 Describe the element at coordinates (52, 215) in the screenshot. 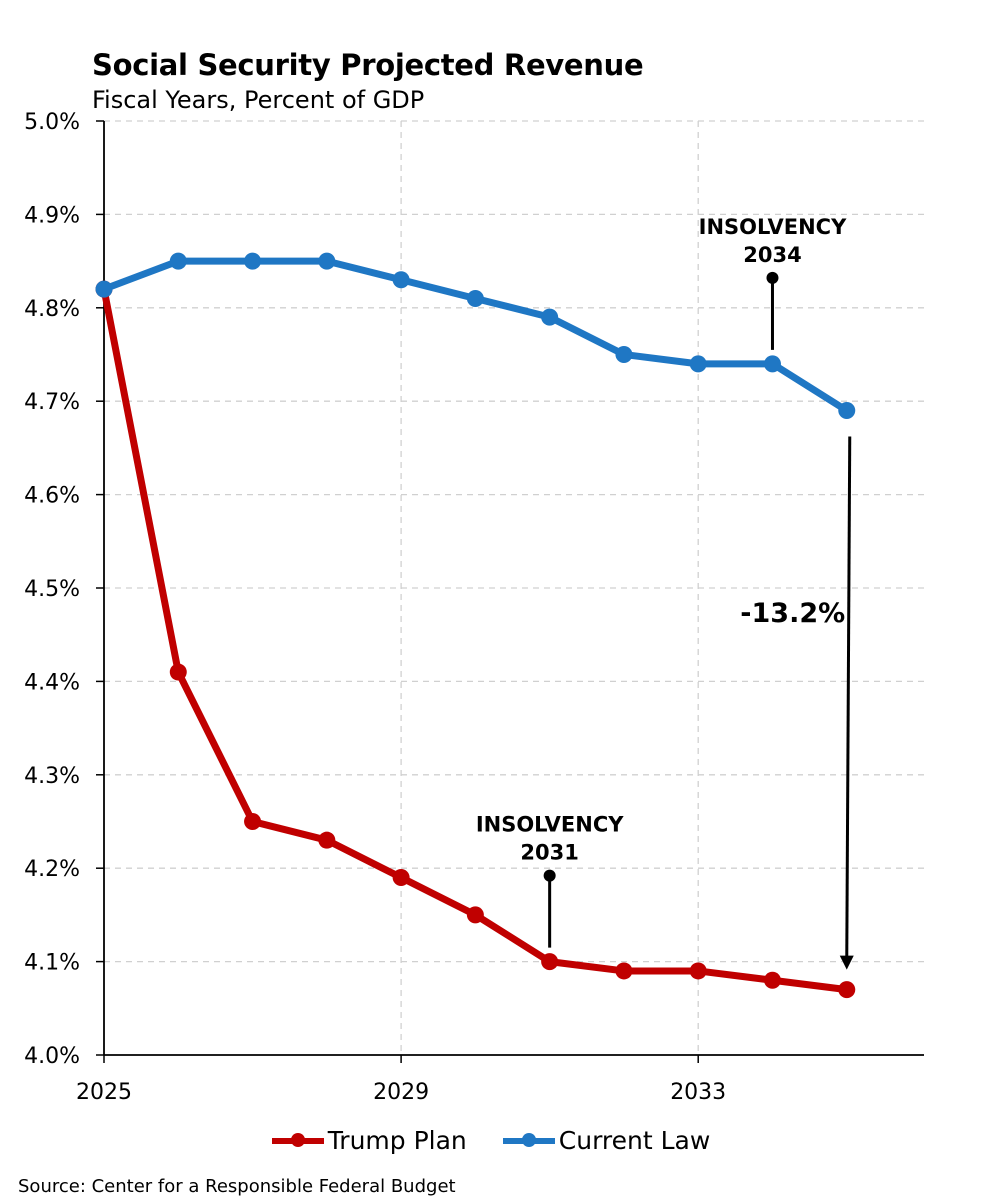

I see `y-tick-label: 4.9%` at that location.